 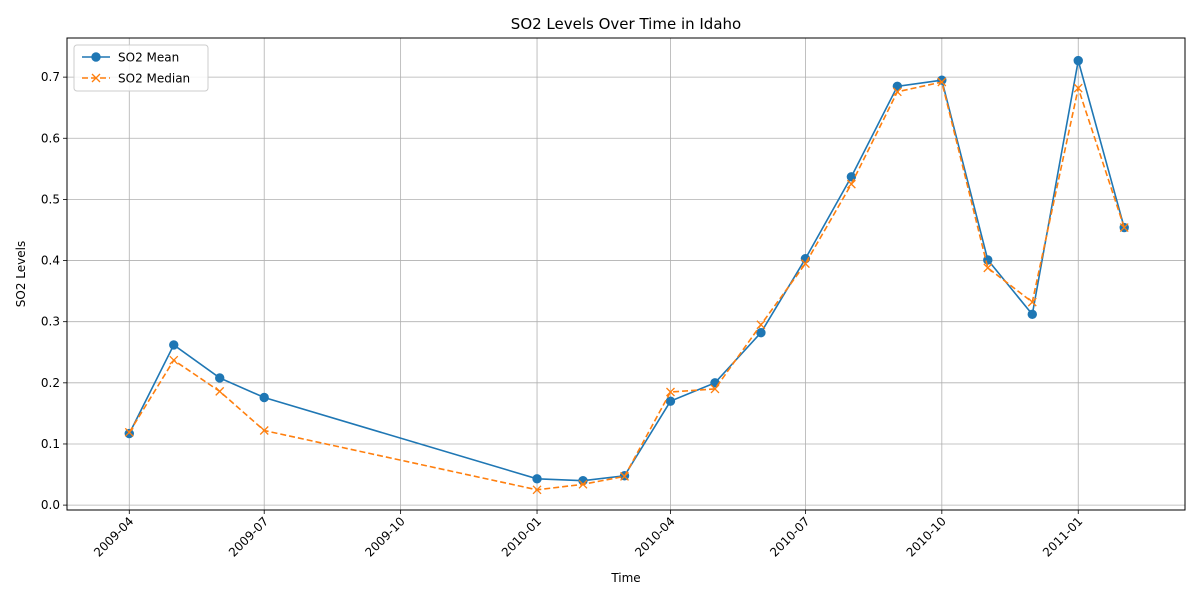 I want to click on y-tick-label: 0.3, so click(x=50, y=322).